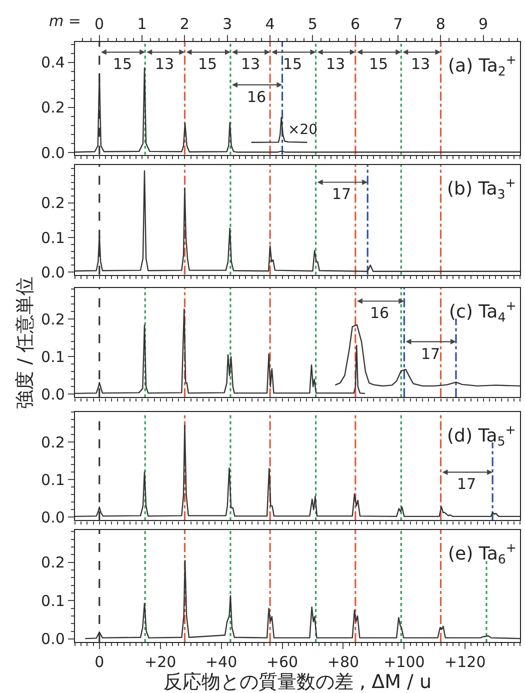  Describe the element at coordinates (25, 342) in the screenshot. I see `y-axis-title: 強度 / 任意単位` at that location.